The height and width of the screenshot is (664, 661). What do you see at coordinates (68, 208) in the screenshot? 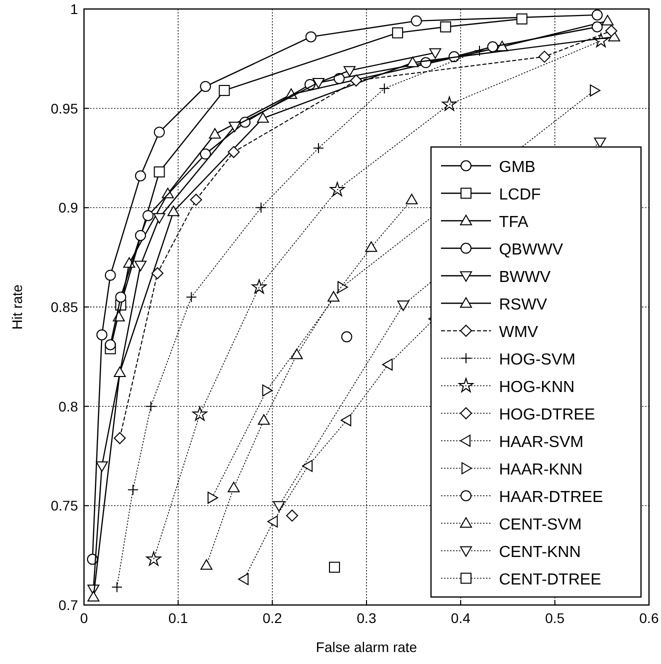
I see `y-tick-label: 0.9` at bounding box center [68, 208].